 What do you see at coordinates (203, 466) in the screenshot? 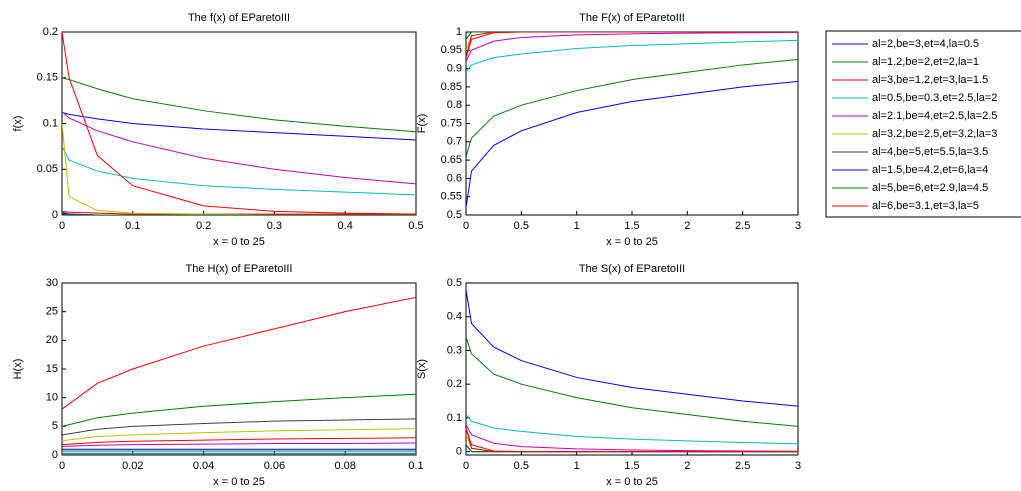
I see `x-tick-label: 0.04` at bounding box center [203, 466].